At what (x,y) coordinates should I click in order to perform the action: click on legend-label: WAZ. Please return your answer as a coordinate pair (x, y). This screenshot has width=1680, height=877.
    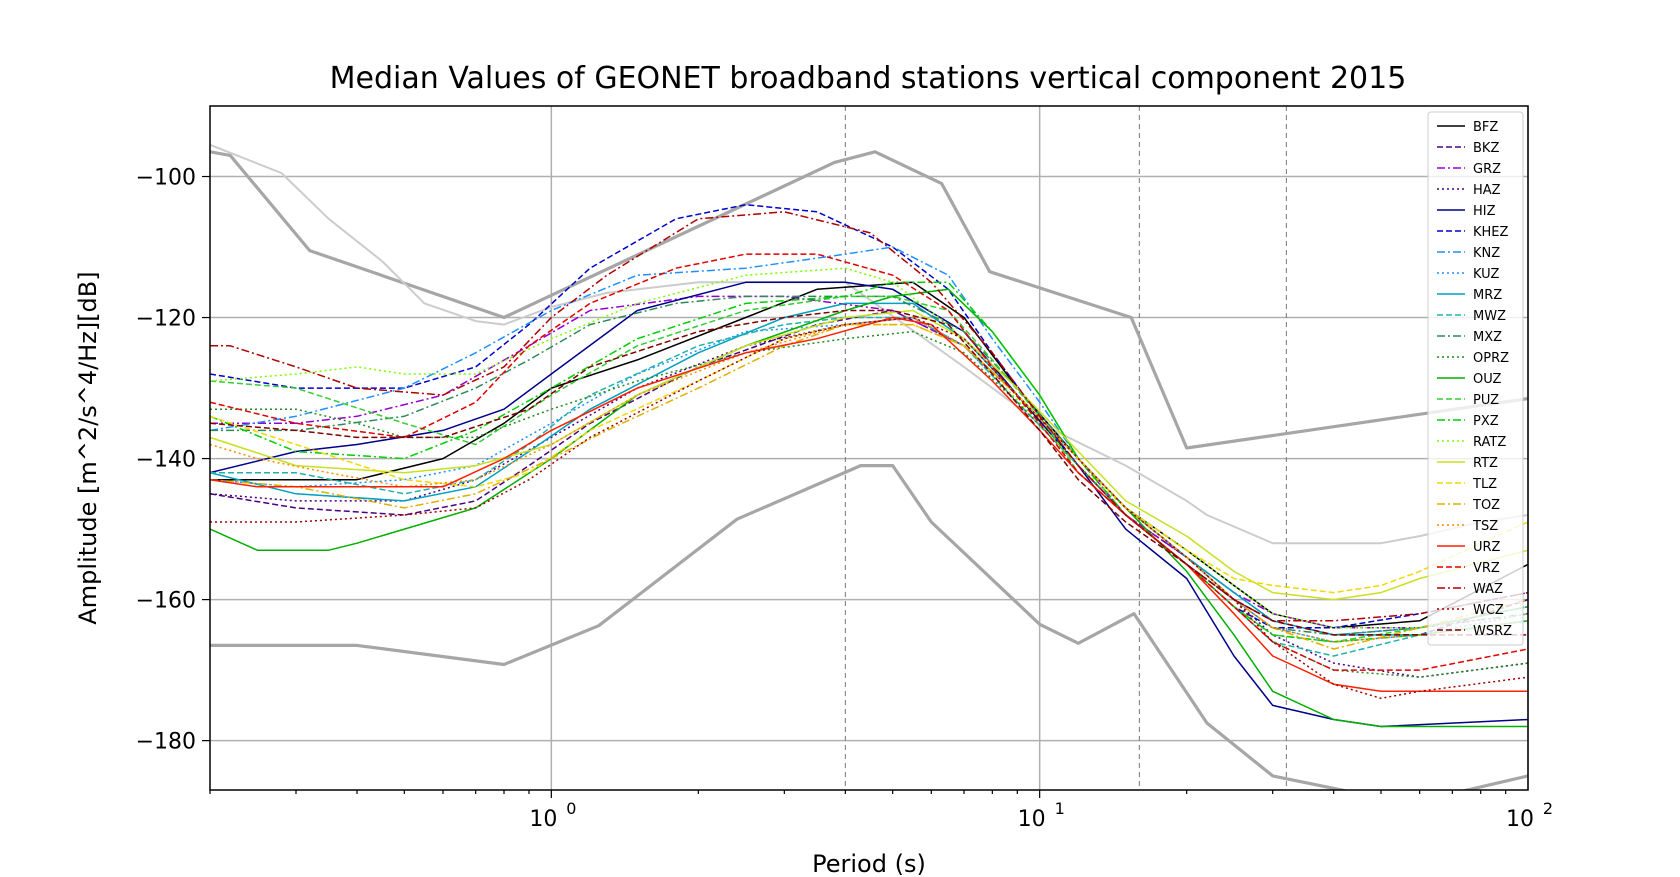
    Looking at the image, I should click on (1488, 589).